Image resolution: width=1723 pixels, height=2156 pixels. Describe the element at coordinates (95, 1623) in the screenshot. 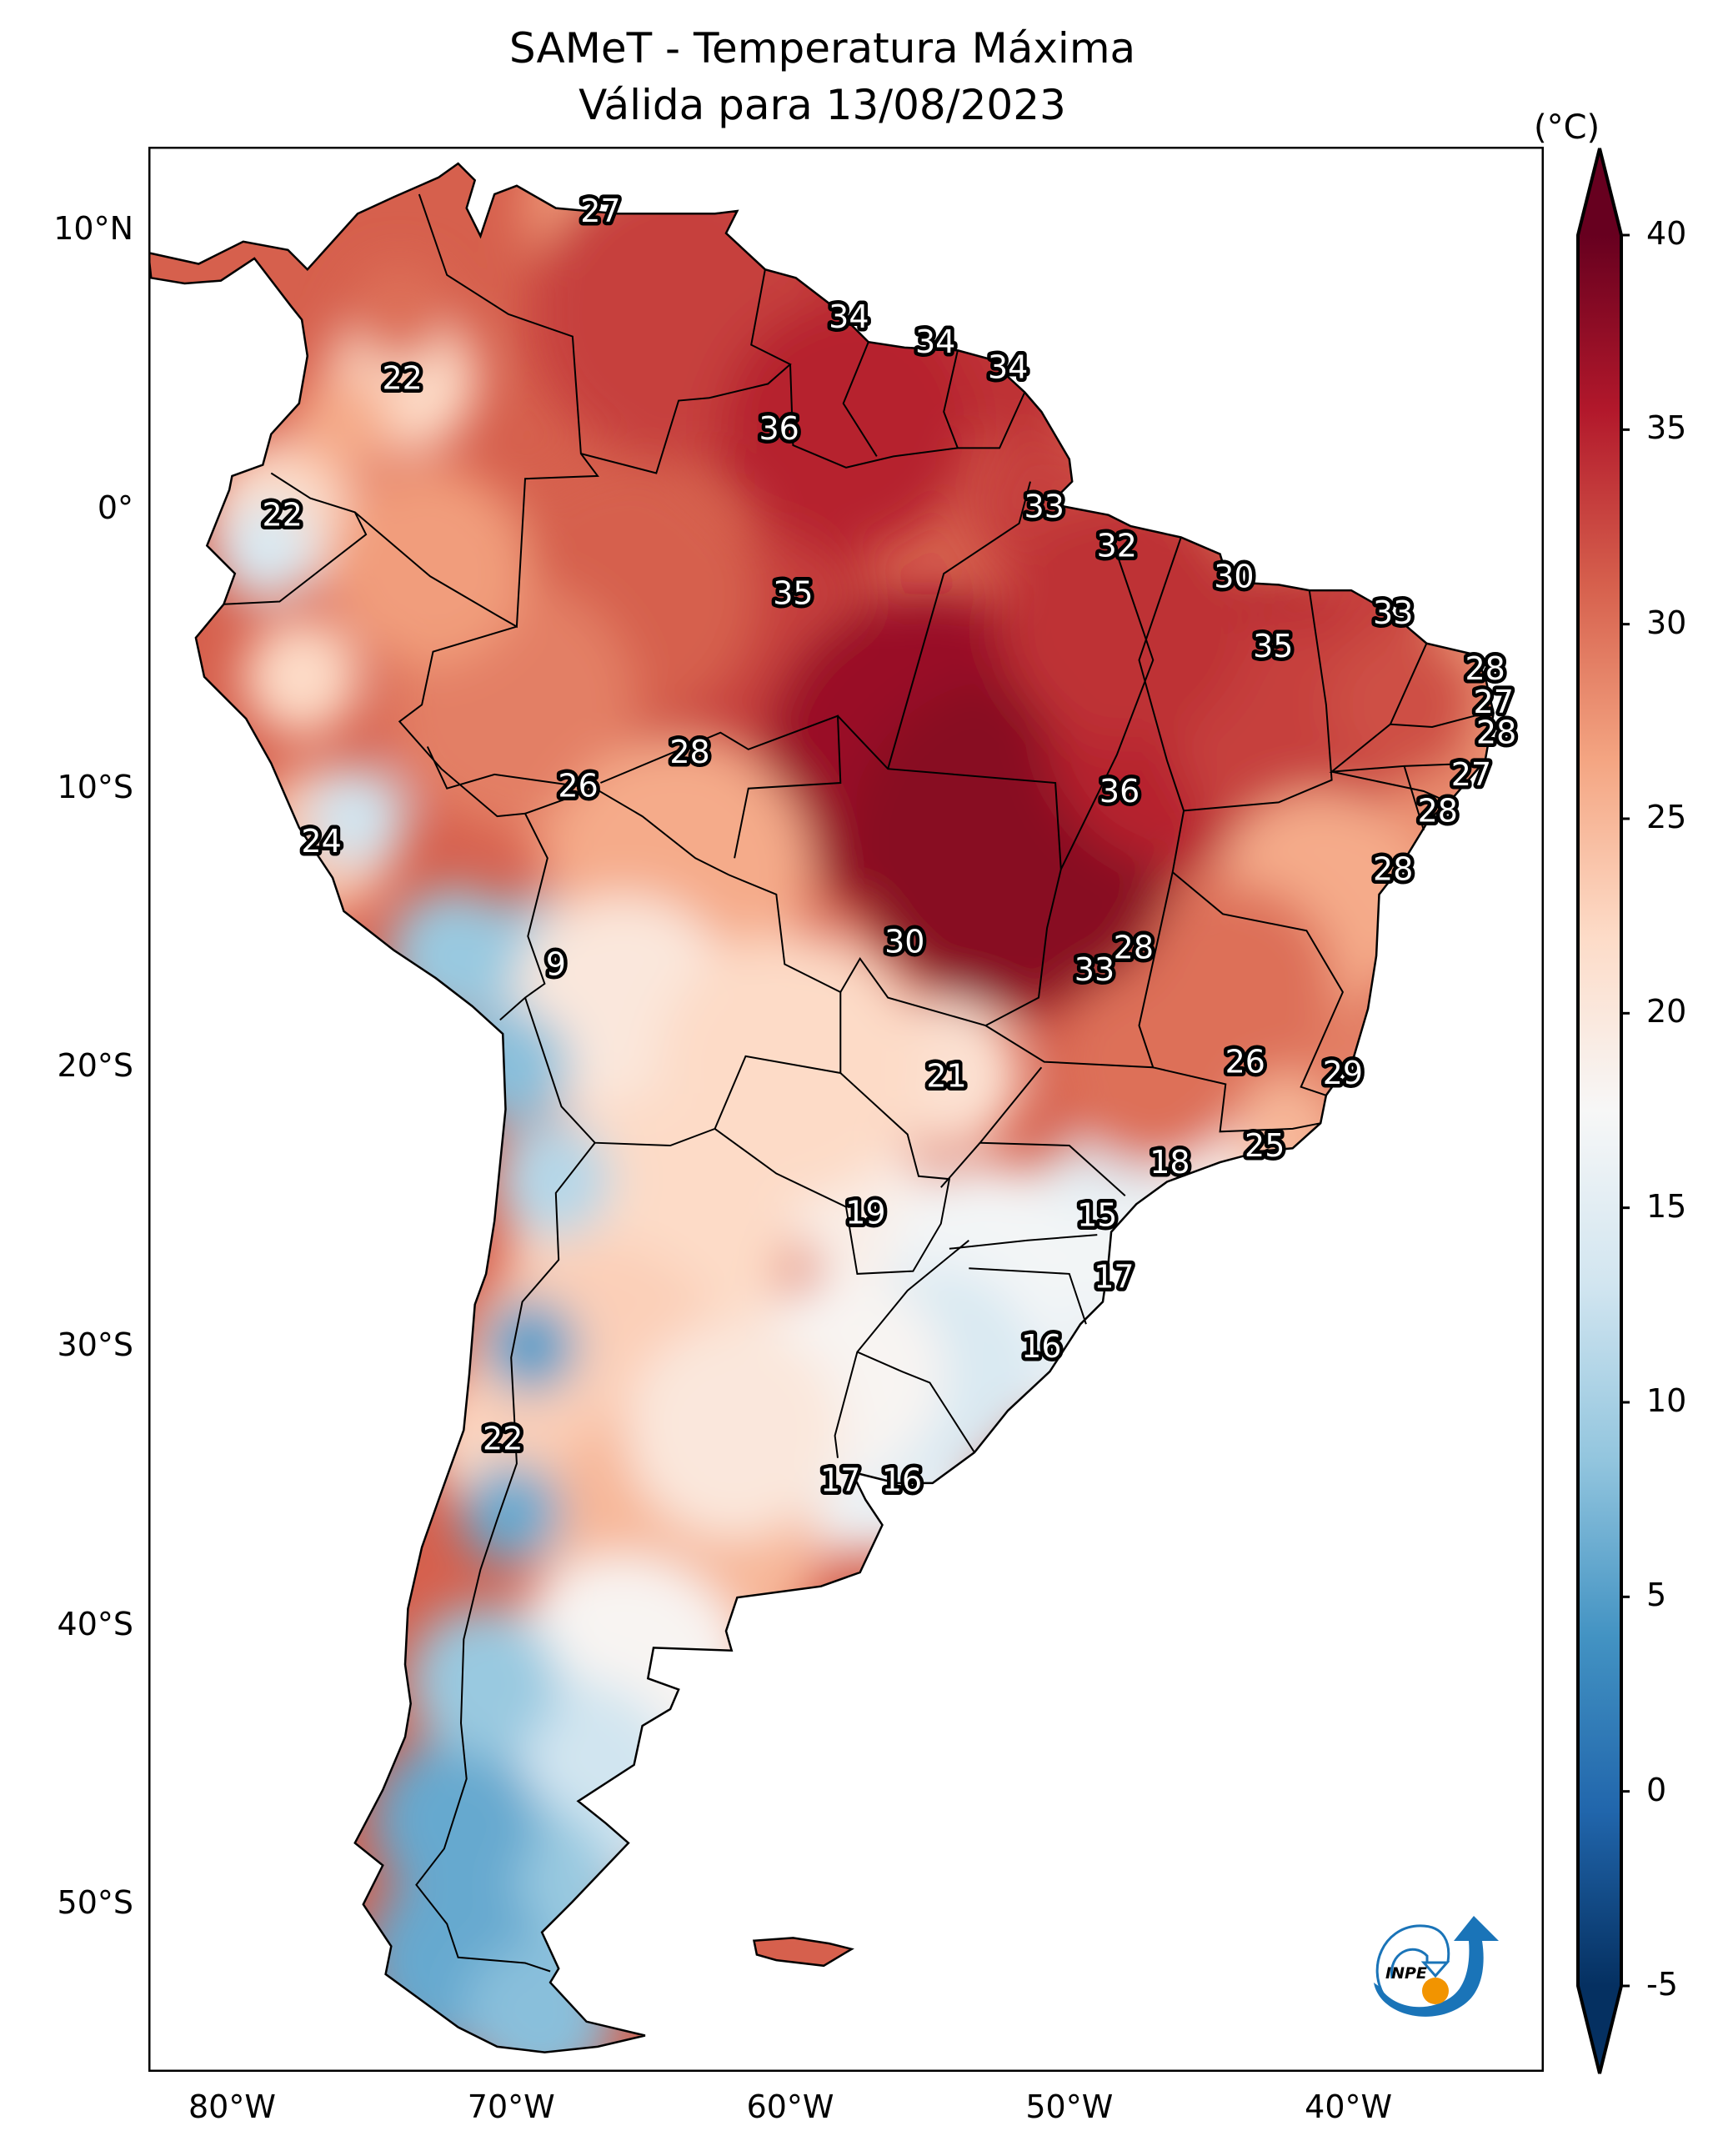

I see `lat-tick-label: 40°S` at that location.